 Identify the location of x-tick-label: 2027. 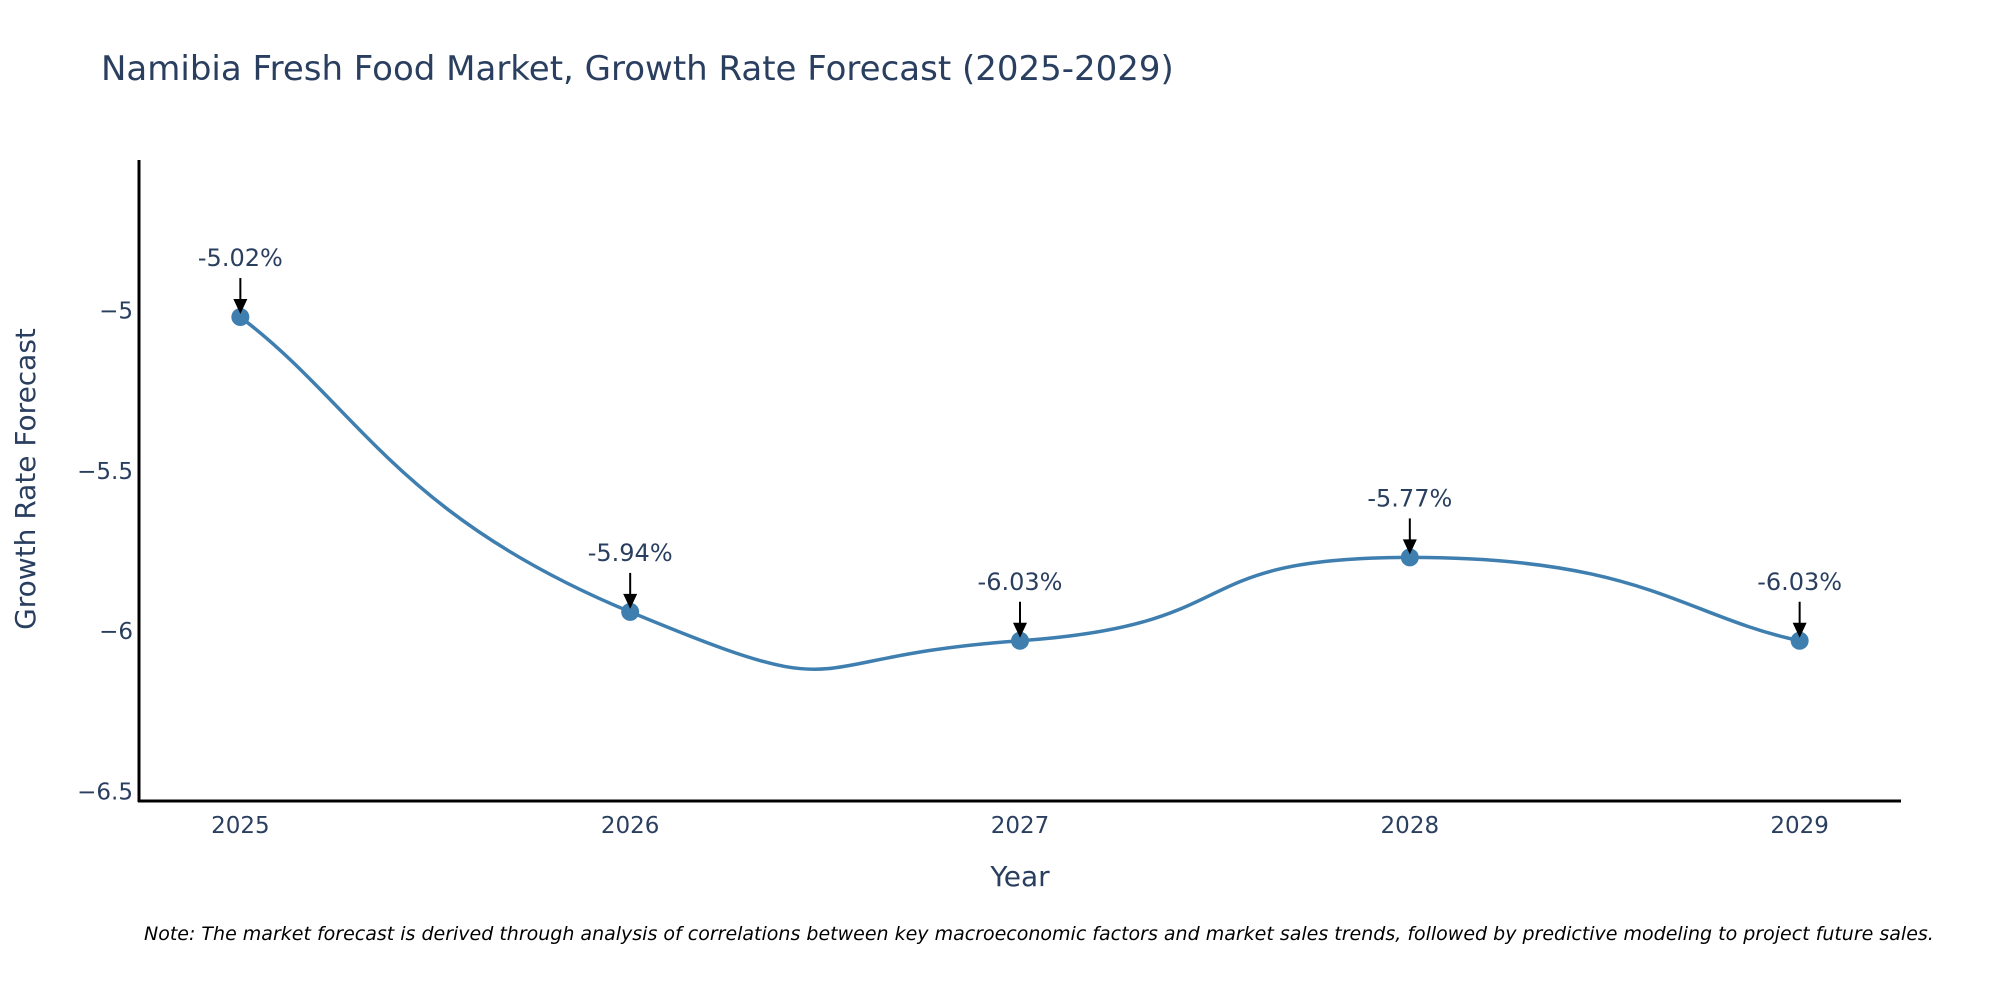
(1020, 826).